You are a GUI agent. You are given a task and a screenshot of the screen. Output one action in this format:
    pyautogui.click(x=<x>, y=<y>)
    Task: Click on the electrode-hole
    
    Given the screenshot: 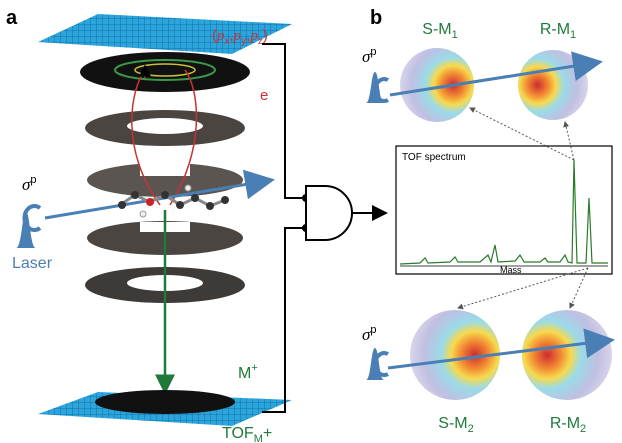 What is the action you would take?
    pyautogui.click(x=165, y=126)
    